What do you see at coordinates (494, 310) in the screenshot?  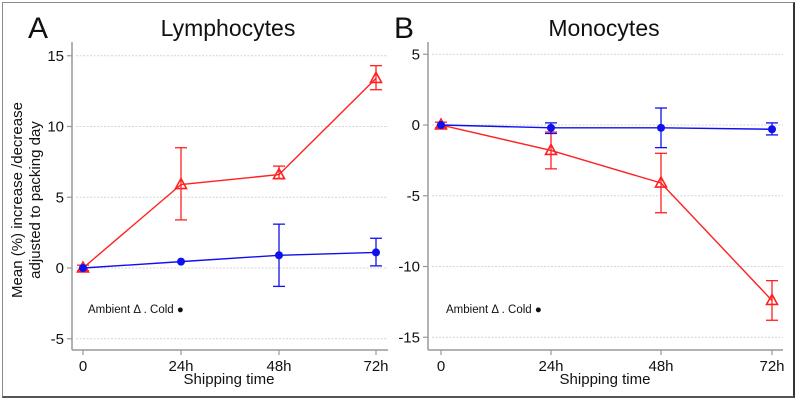 I see `panel-b-legend: Ambient Δ . Cold ●` at bounding box center [494, 310].